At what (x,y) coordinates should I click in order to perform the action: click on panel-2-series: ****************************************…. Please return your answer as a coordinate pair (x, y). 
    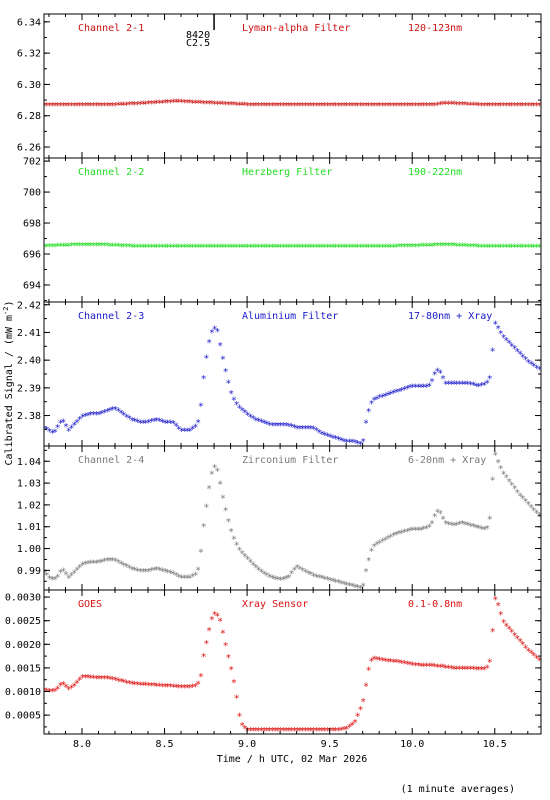
    Looking at the image, I should click on (292, 247).